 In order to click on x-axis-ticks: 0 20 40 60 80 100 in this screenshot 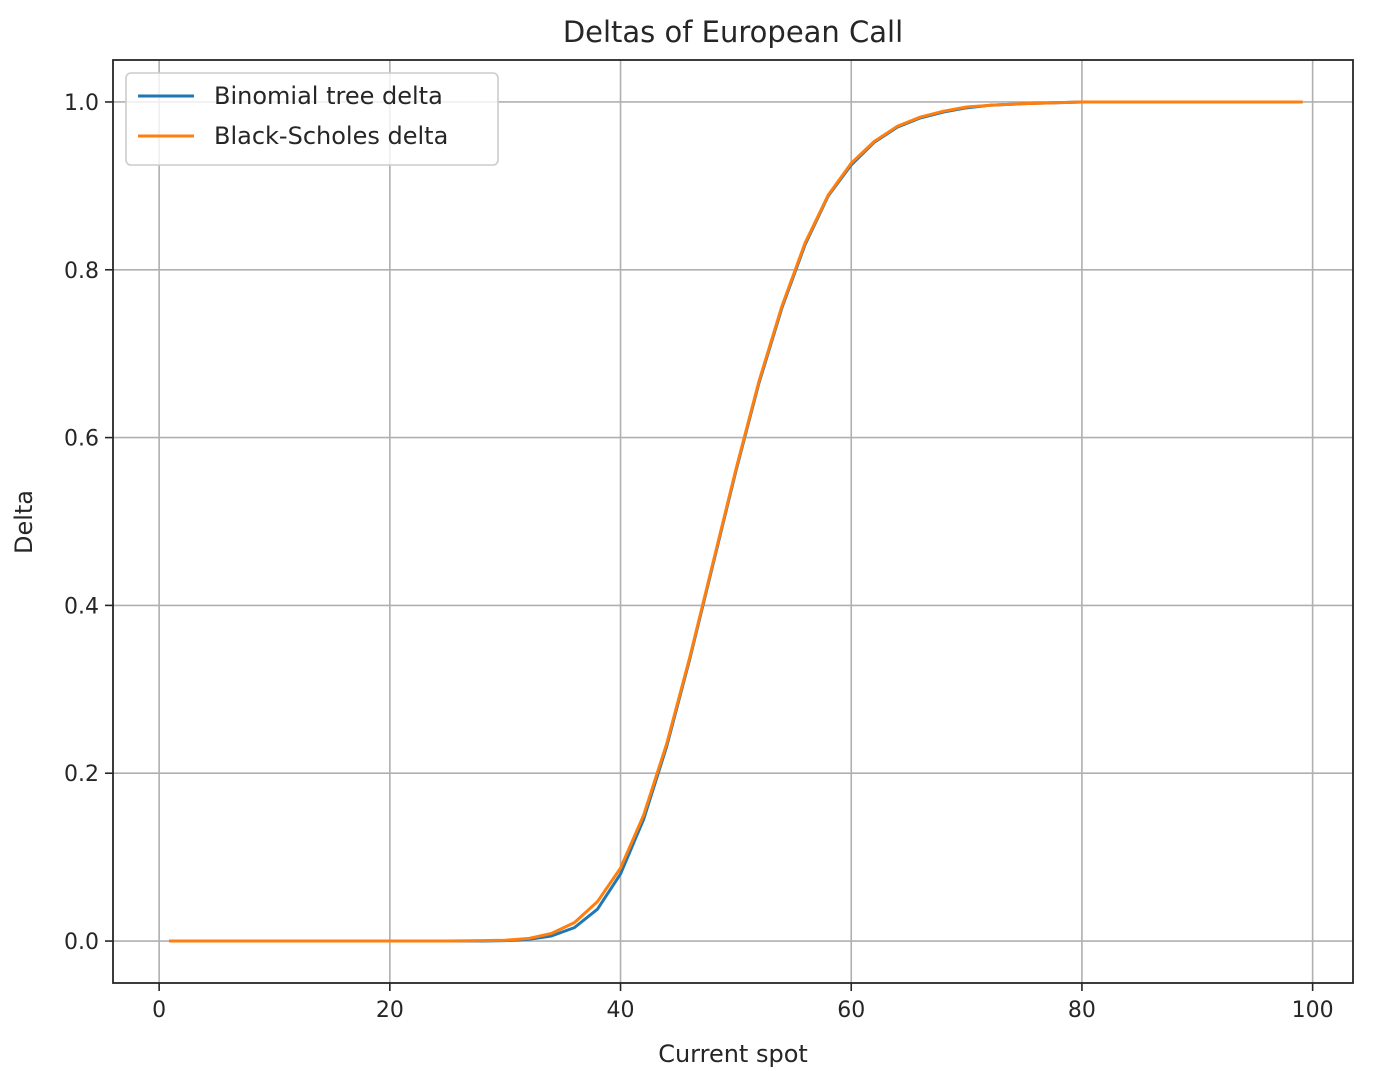, I will do `click(743, 1003)`.